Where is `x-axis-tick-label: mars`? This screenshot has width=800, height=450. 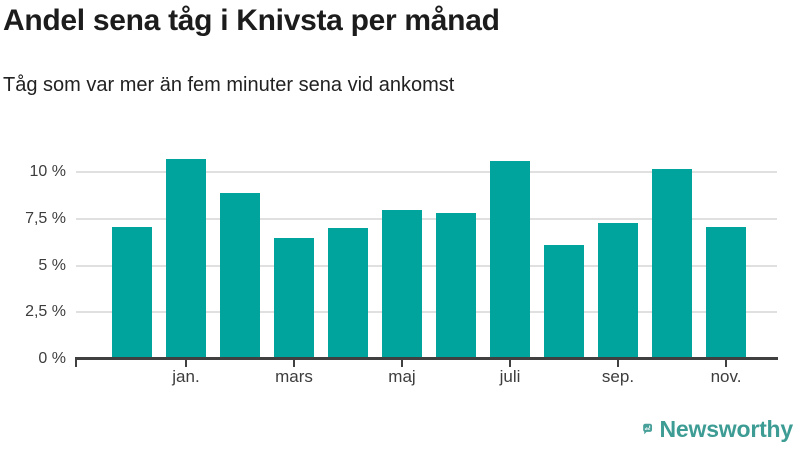
x-axis-tick-label: mars is located at coordinates (294, 376).